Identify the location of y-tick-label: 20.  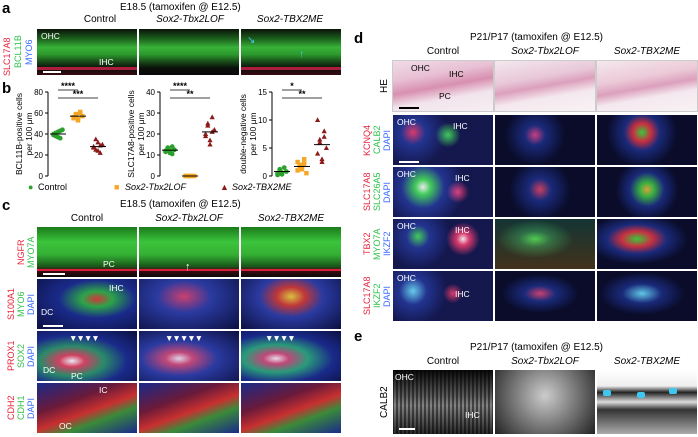
(150, 134).